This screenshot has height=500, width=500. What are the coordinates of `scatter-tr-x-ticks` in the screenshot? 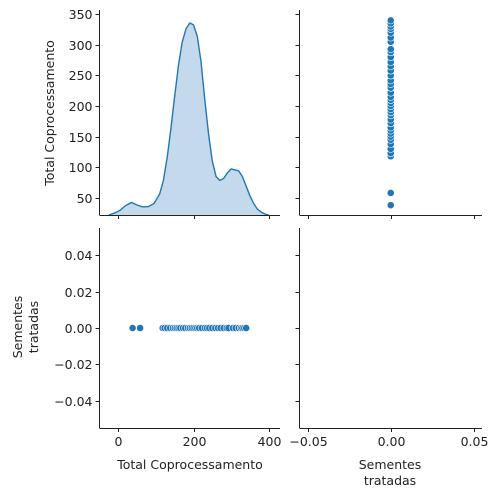 It's located at (391, 217).